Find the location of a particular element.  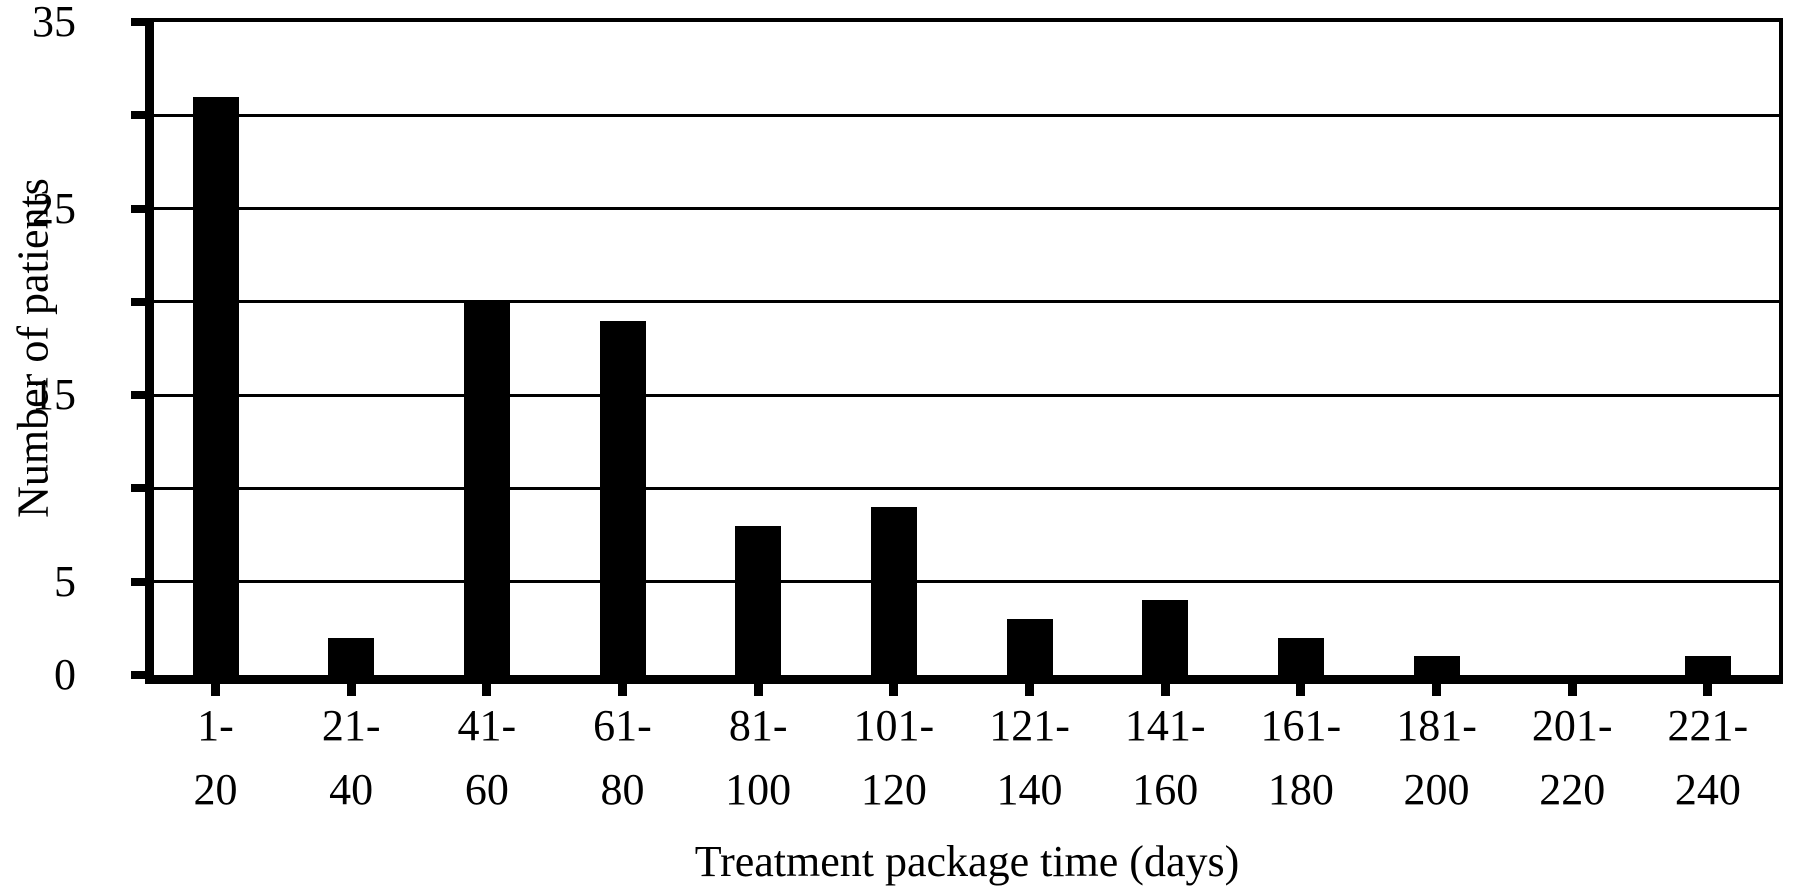

y-tick-label: 15 is located at coordinates (54, 395).